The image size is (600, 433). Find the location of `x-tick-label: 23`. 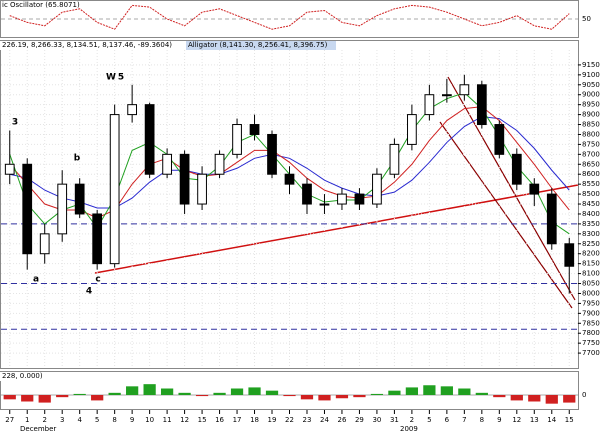

x-tick-label: 23 is located at coordinates (307, 420).